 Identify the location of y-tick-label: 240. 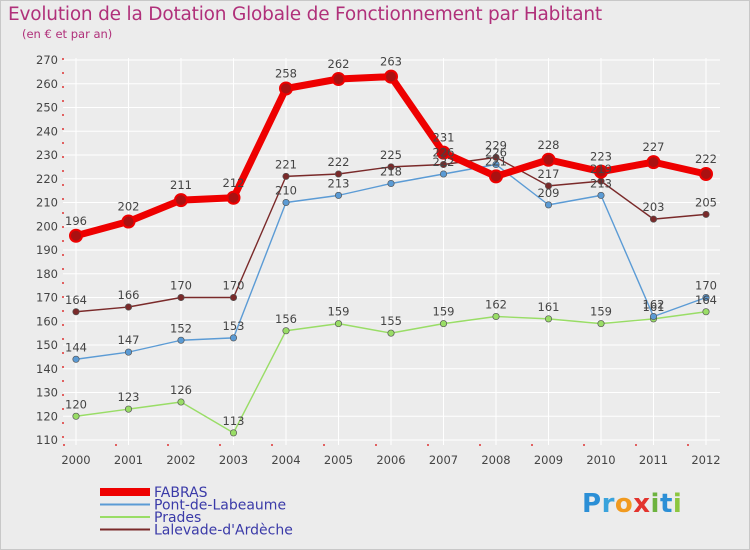
(47, 131).